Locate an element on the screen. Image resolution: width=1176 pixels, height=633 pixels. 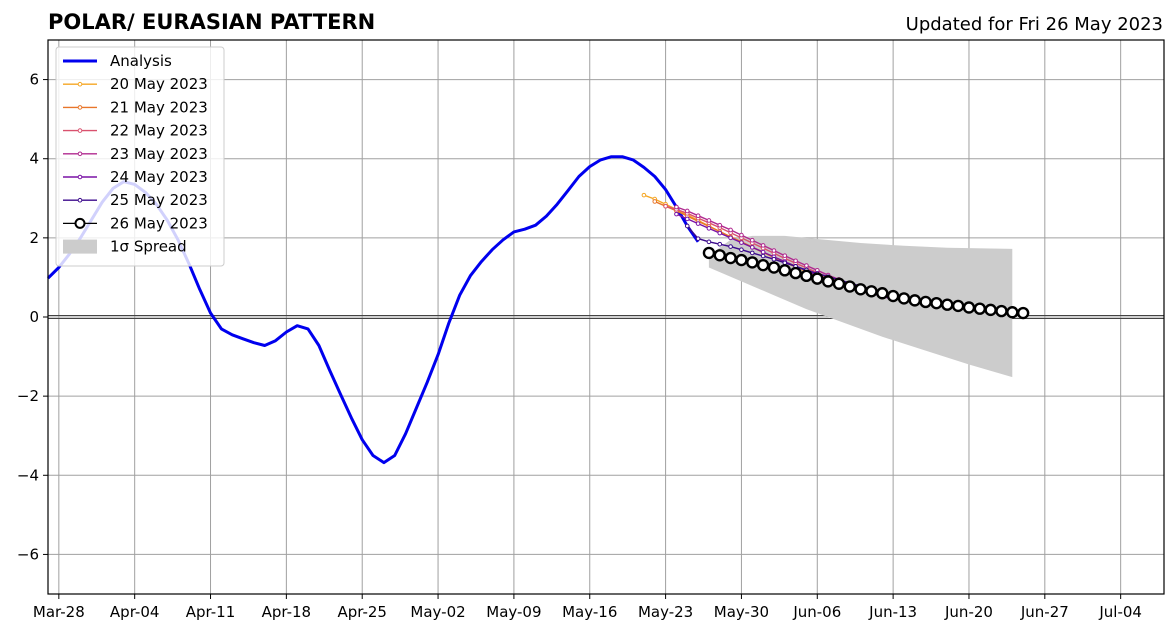
legend-item: Analysis is located at coordinates (117, 61).